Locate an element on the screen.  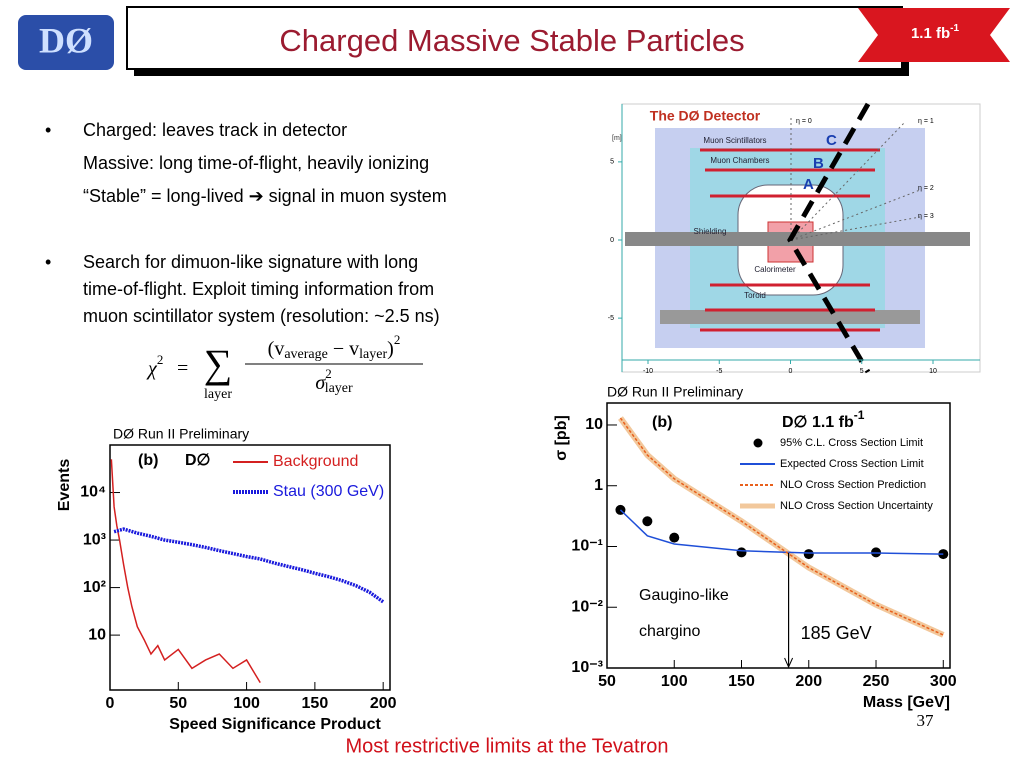
slide-title: Charged Massive Stable Particles is located at coordinates (511, 40).